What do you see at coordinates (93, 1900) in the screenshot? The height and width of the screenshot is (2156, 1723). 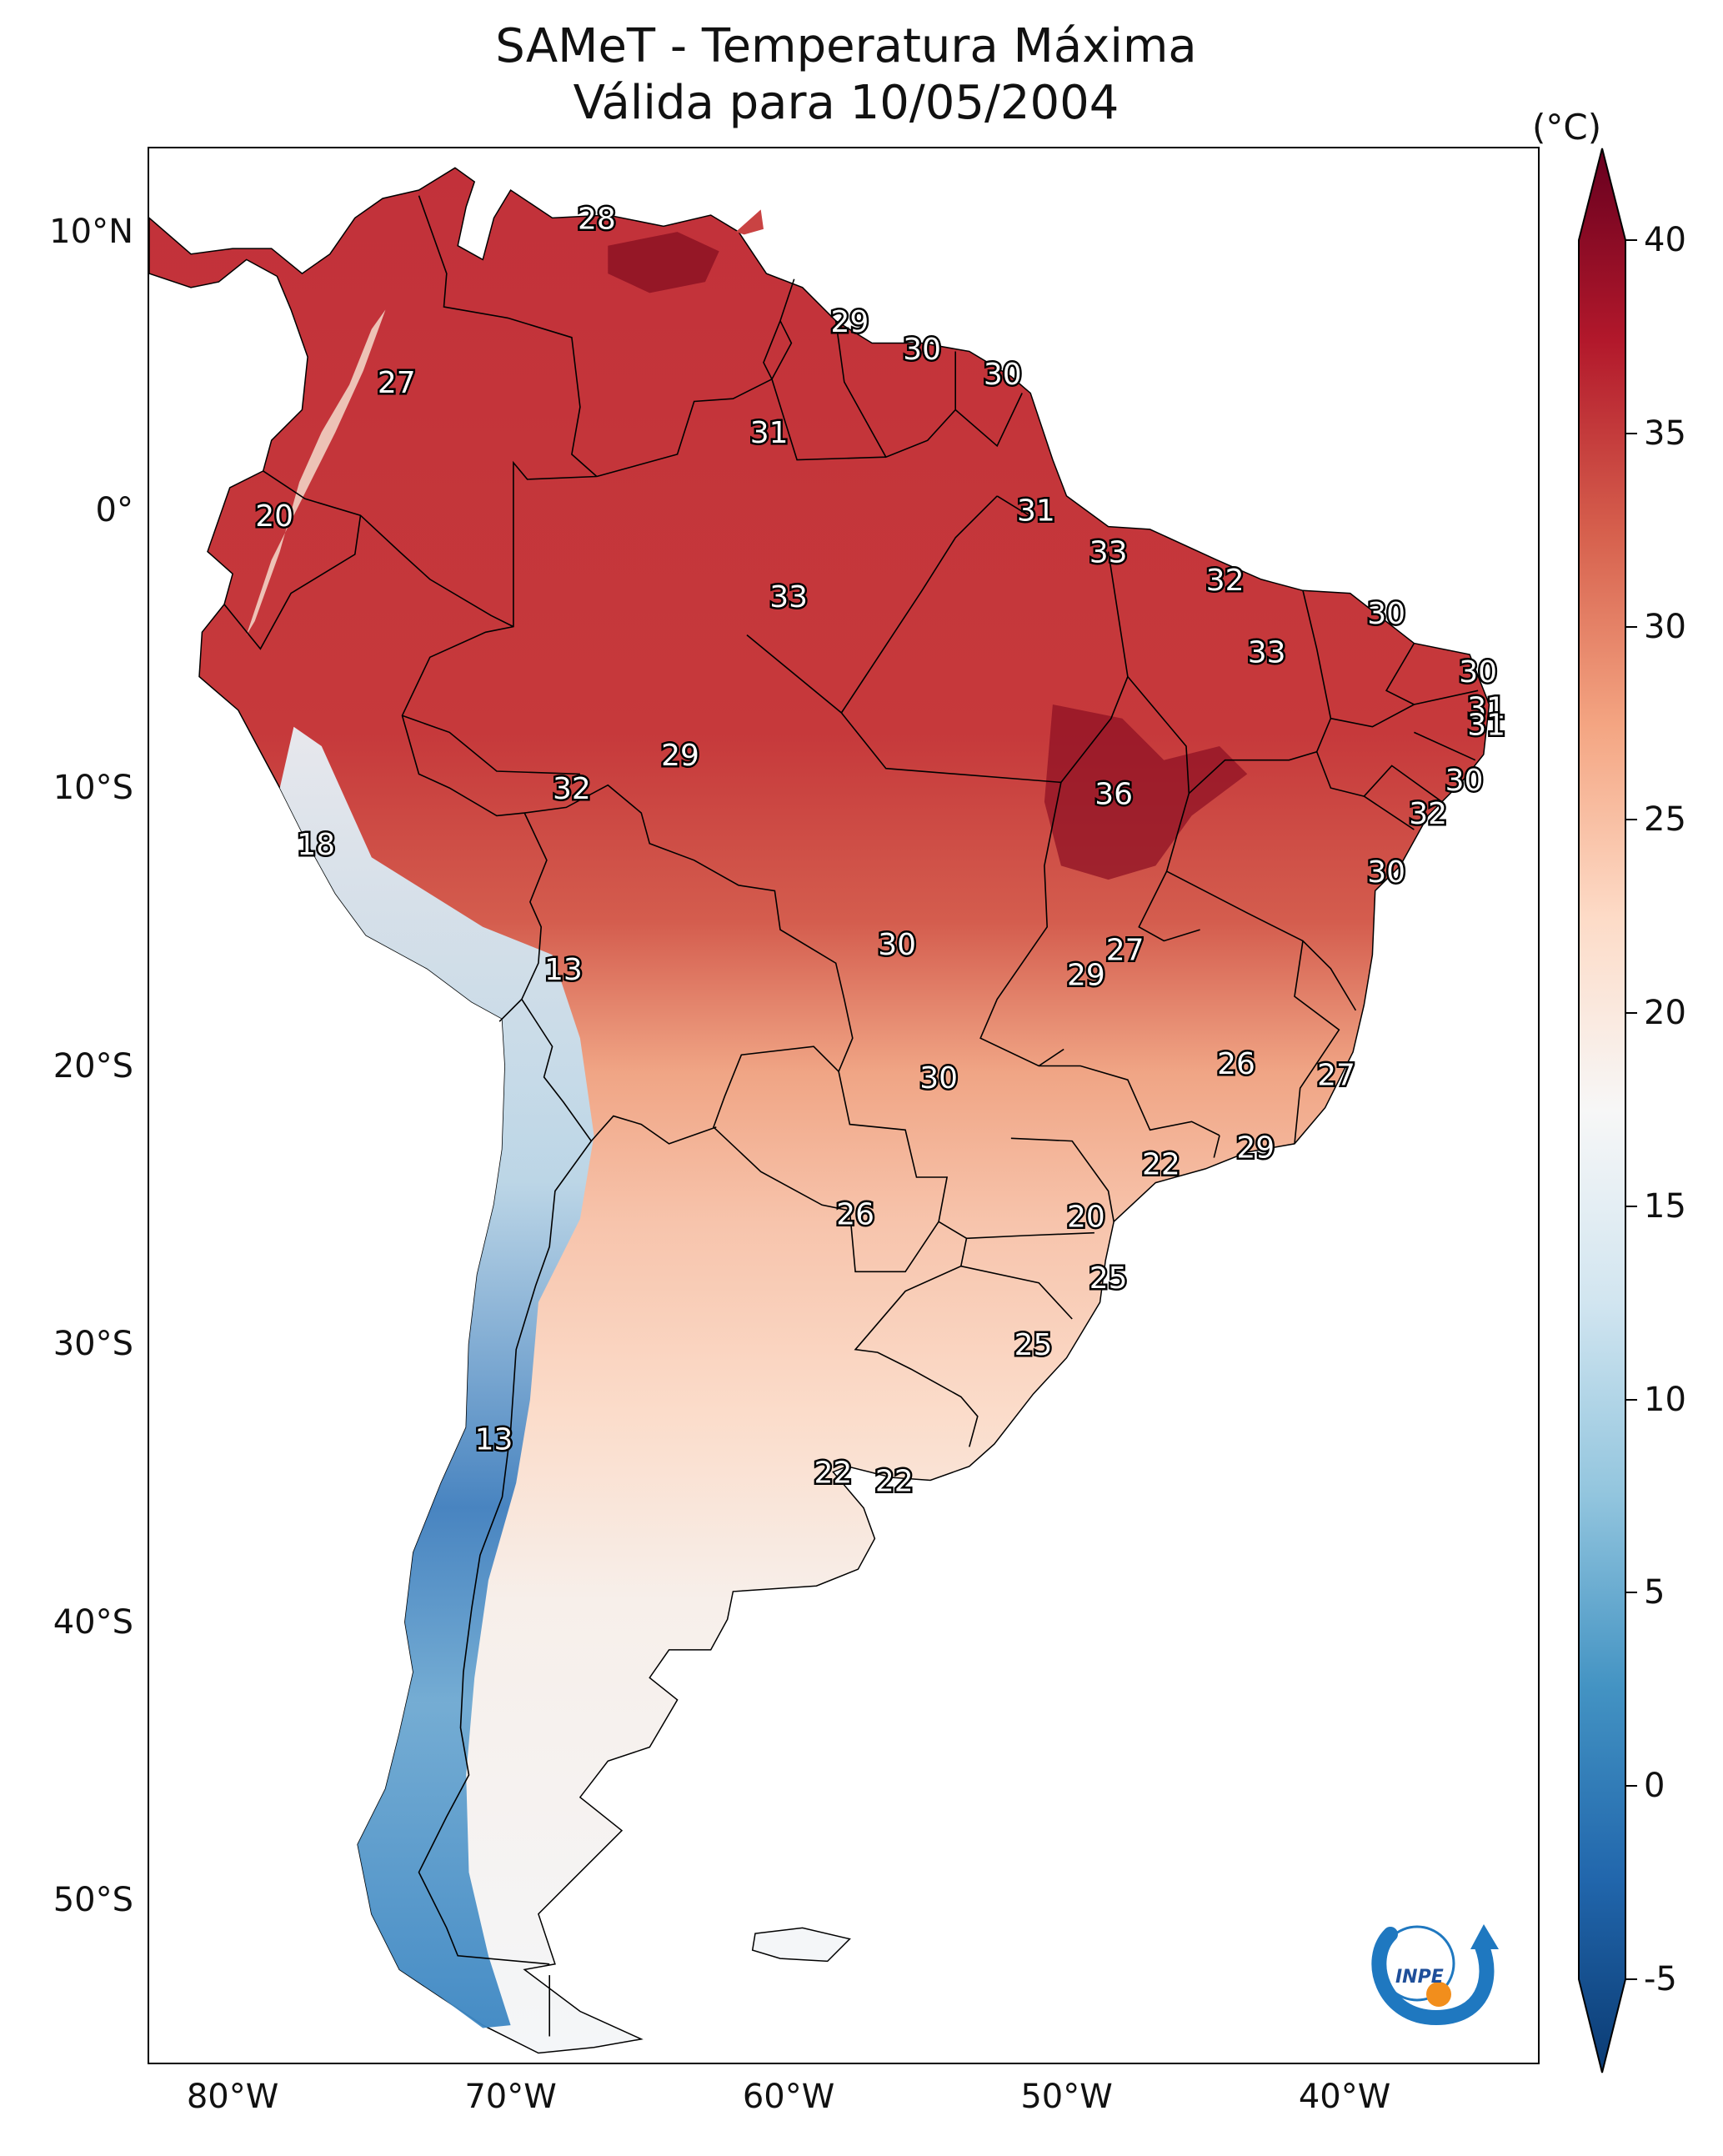 I see `latitude-label: 50°S` at bounding box center [93, 1900].